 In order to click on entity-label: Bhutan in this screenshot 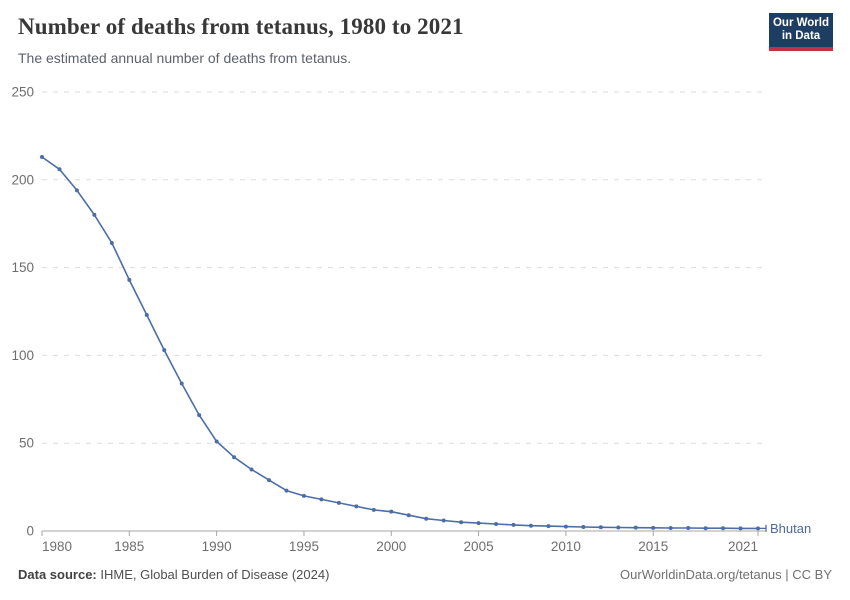, I will do `click(790, 528)`.